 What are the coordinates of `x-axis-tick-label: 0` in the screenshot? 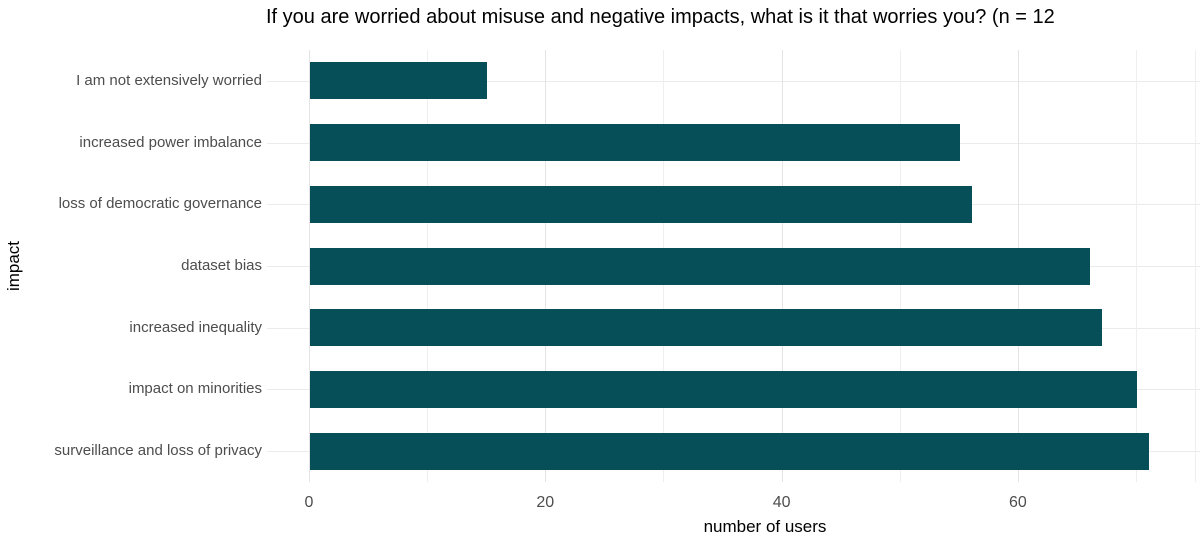 It's located at (309, 502).